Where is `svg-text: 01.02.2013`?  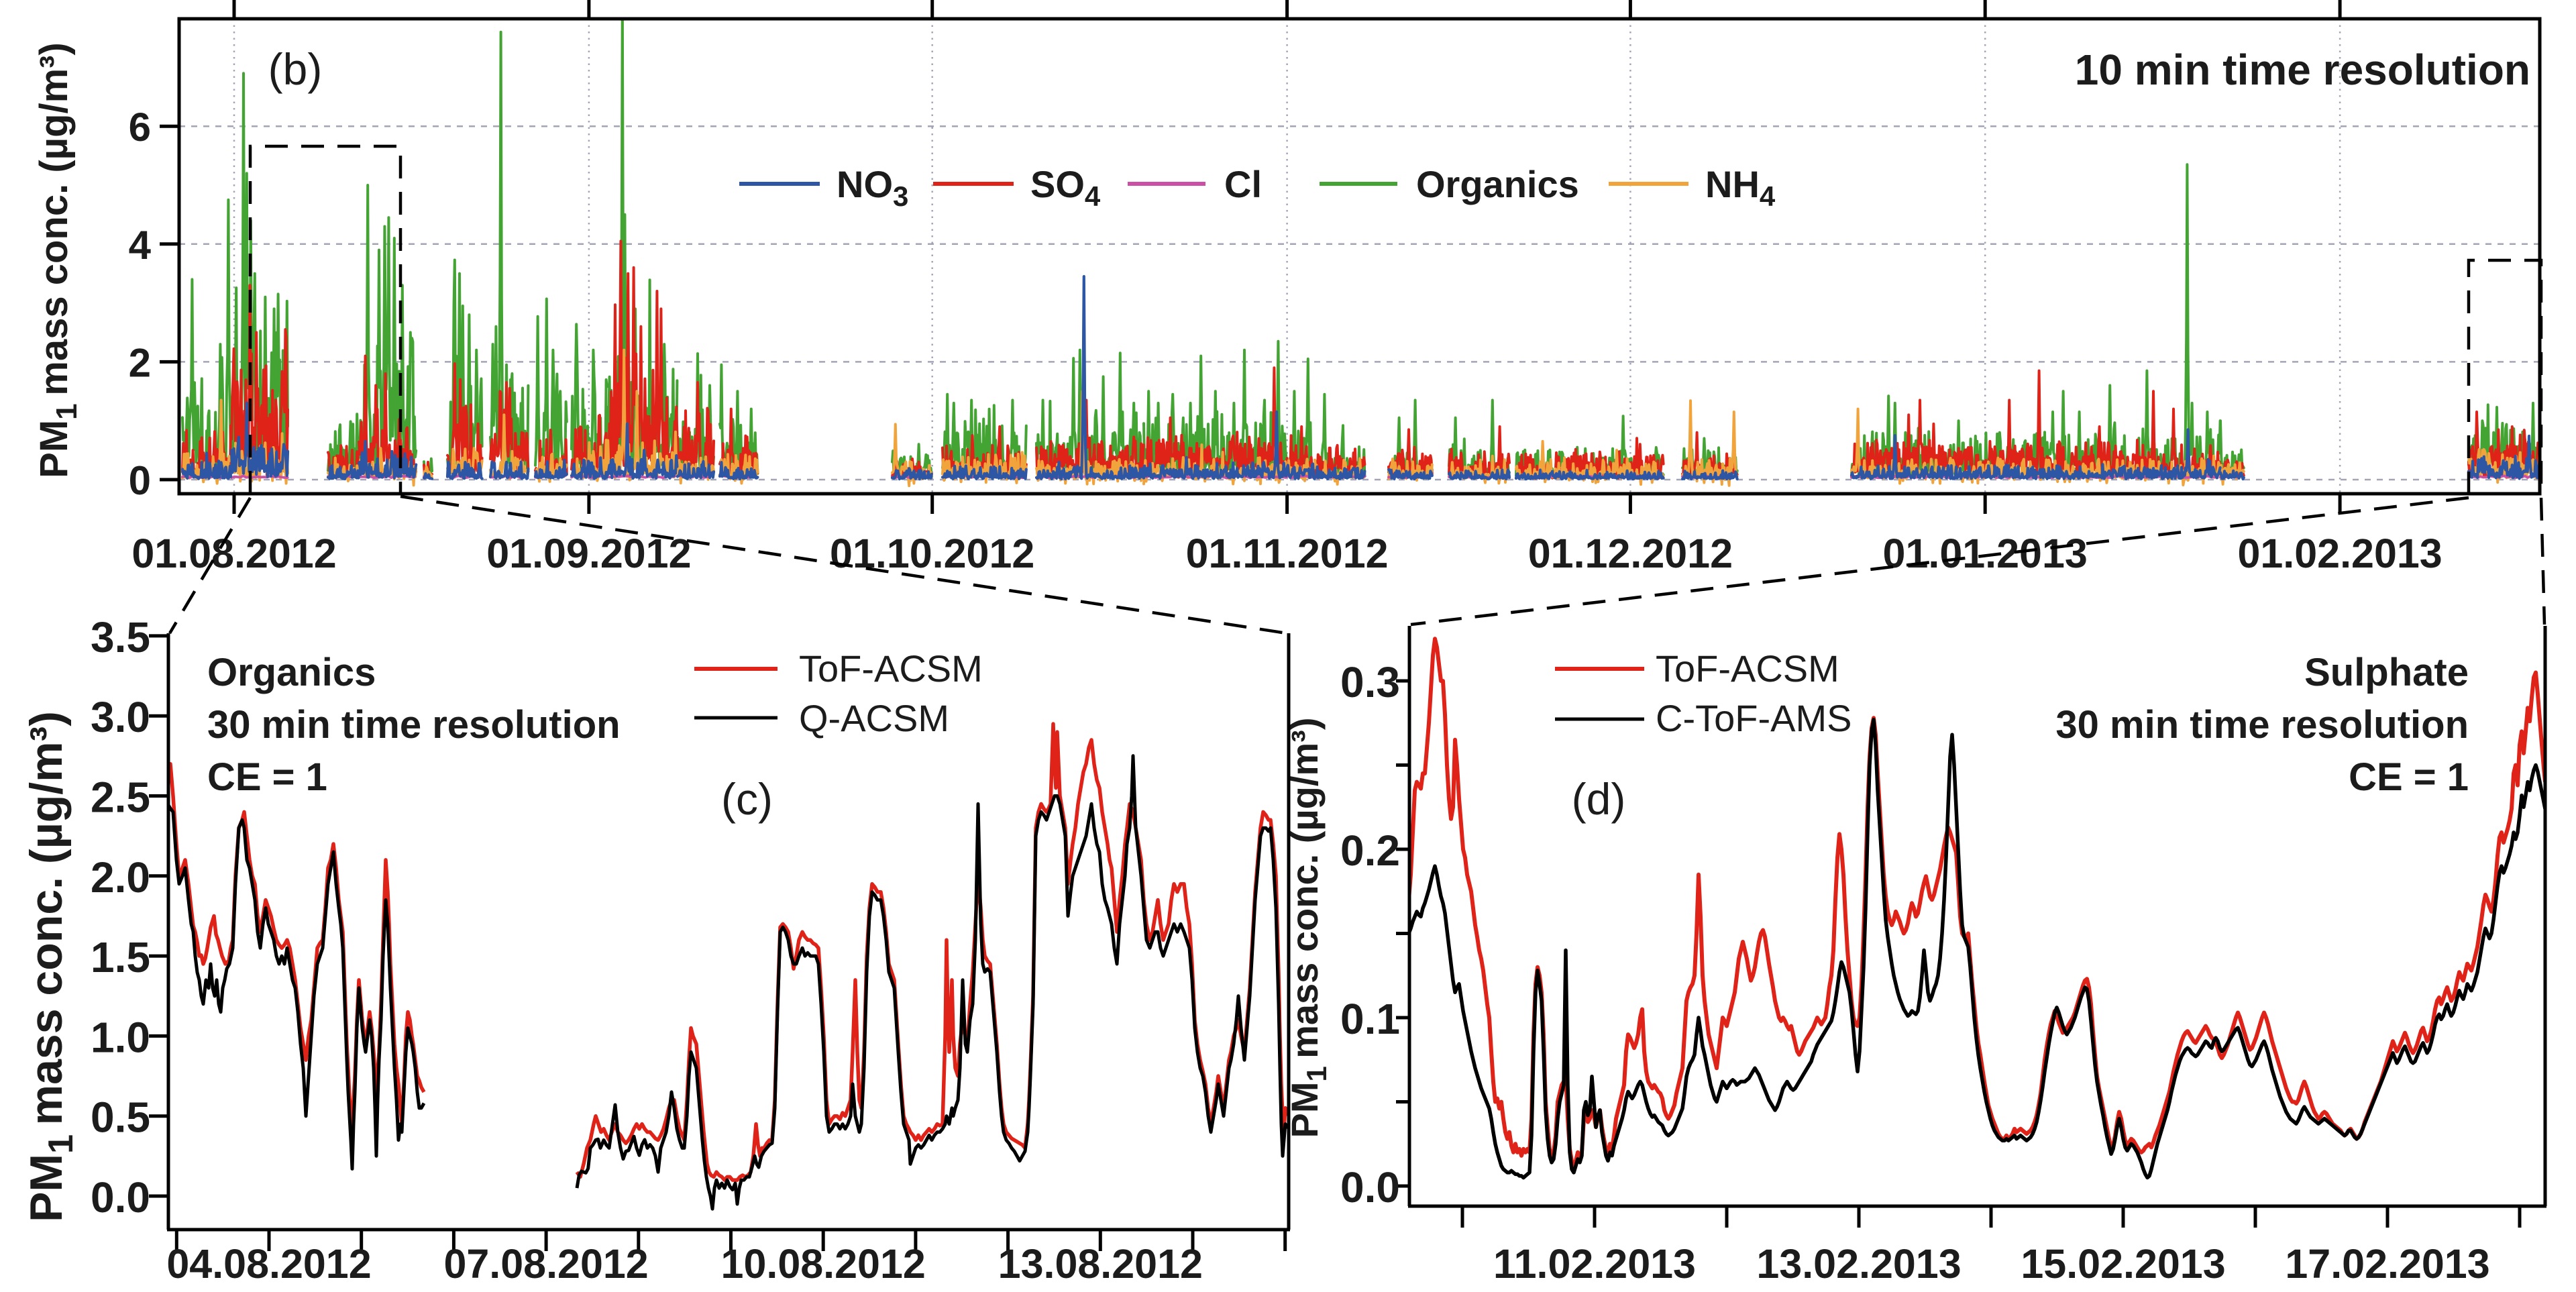 svg-text: 01.02.2013 is located at coordinates (2339, 553).